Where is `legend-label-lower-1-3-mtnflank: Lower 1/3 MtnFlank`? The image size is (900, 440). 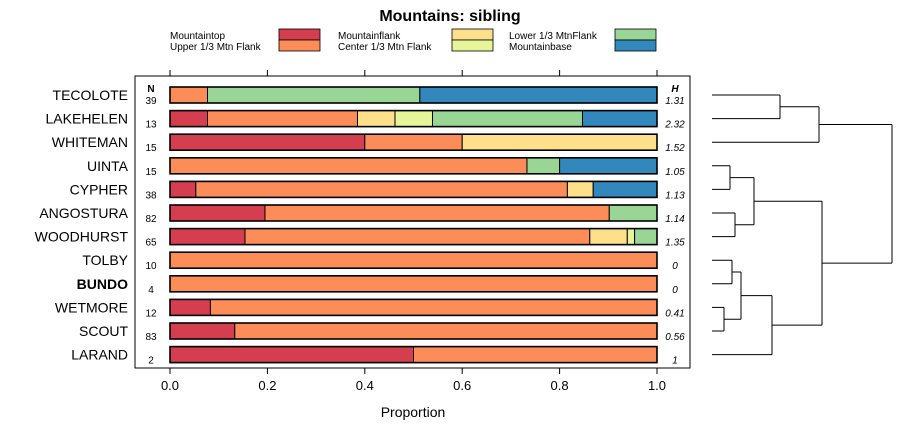
legend-label-lower-1-3-mtnflank: Lower 1/3 MtnFlank is located at coordinates (553, 36).